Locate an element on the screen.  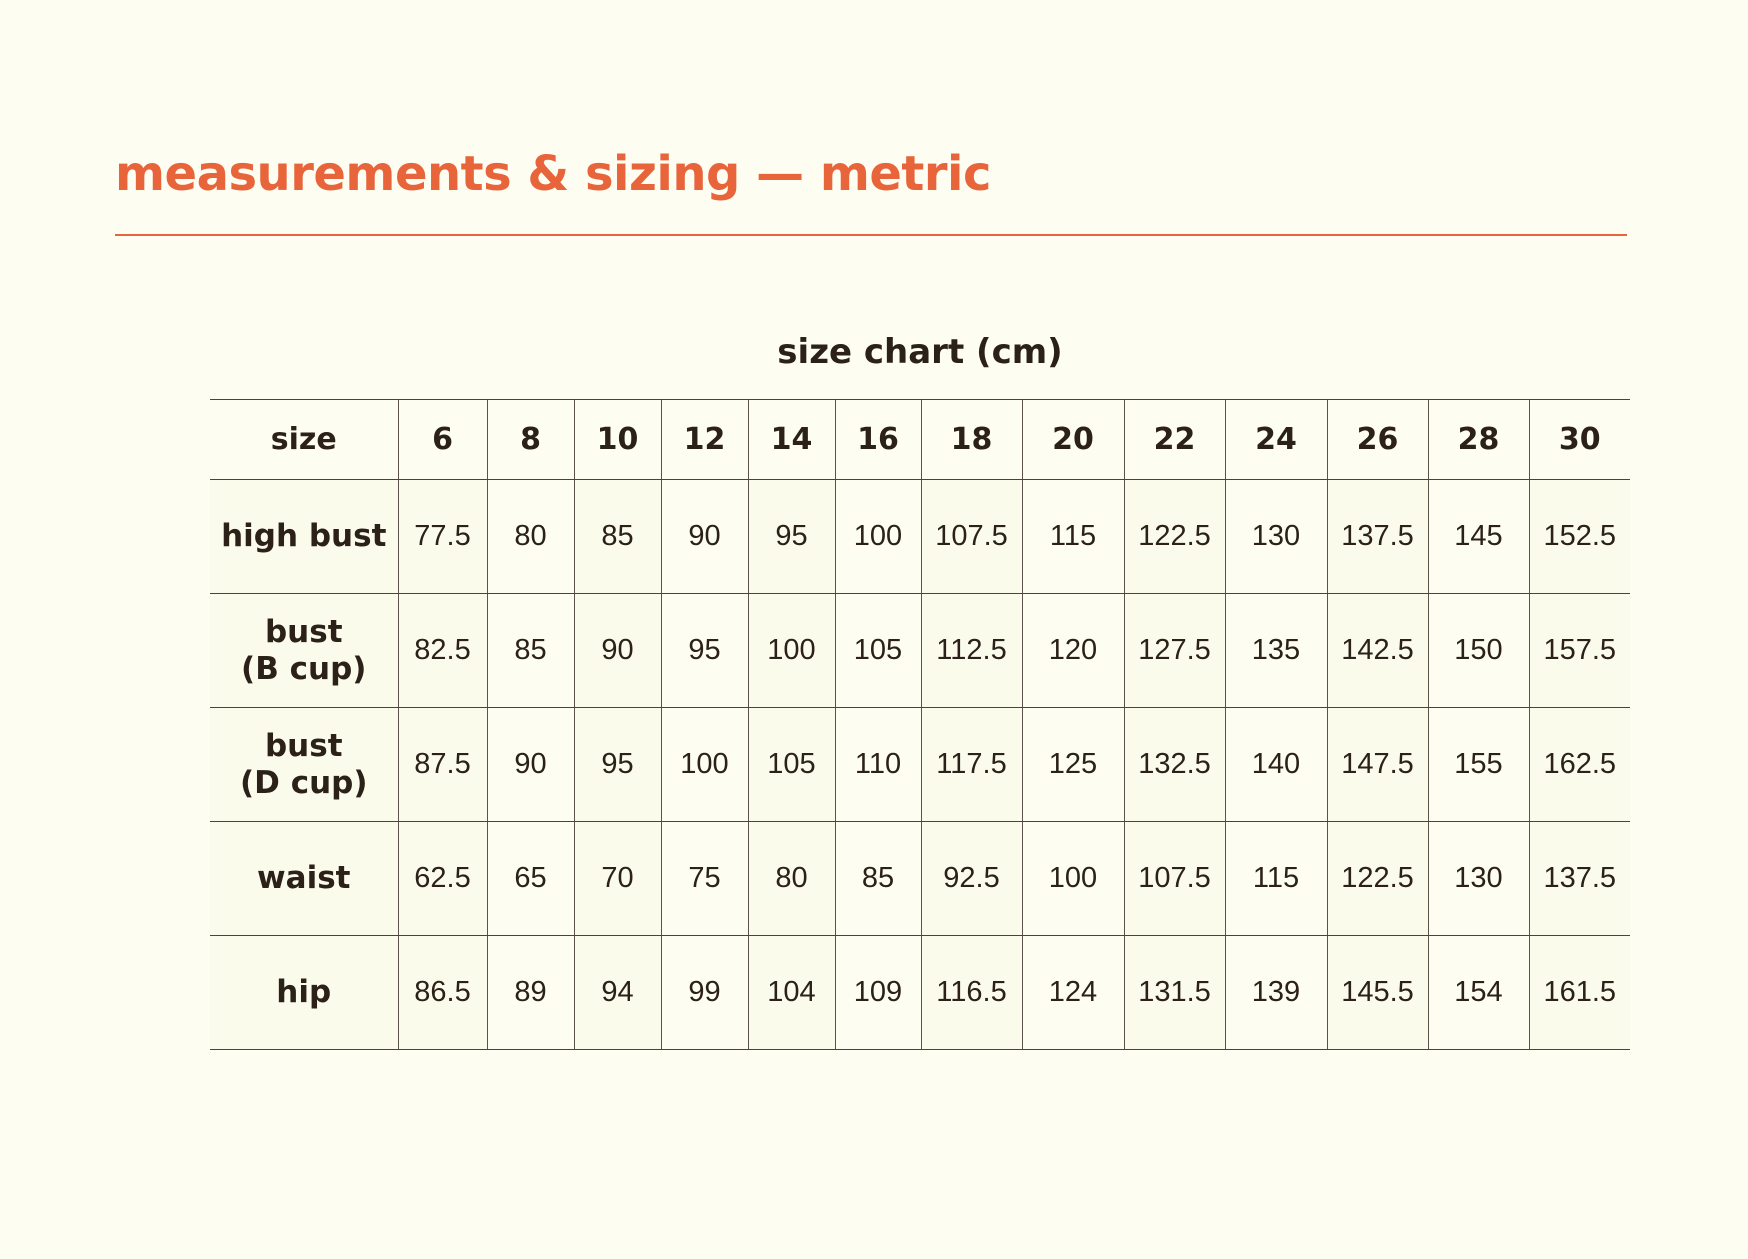
row-label: bust (D cup) is located at coordinates (304, 764).